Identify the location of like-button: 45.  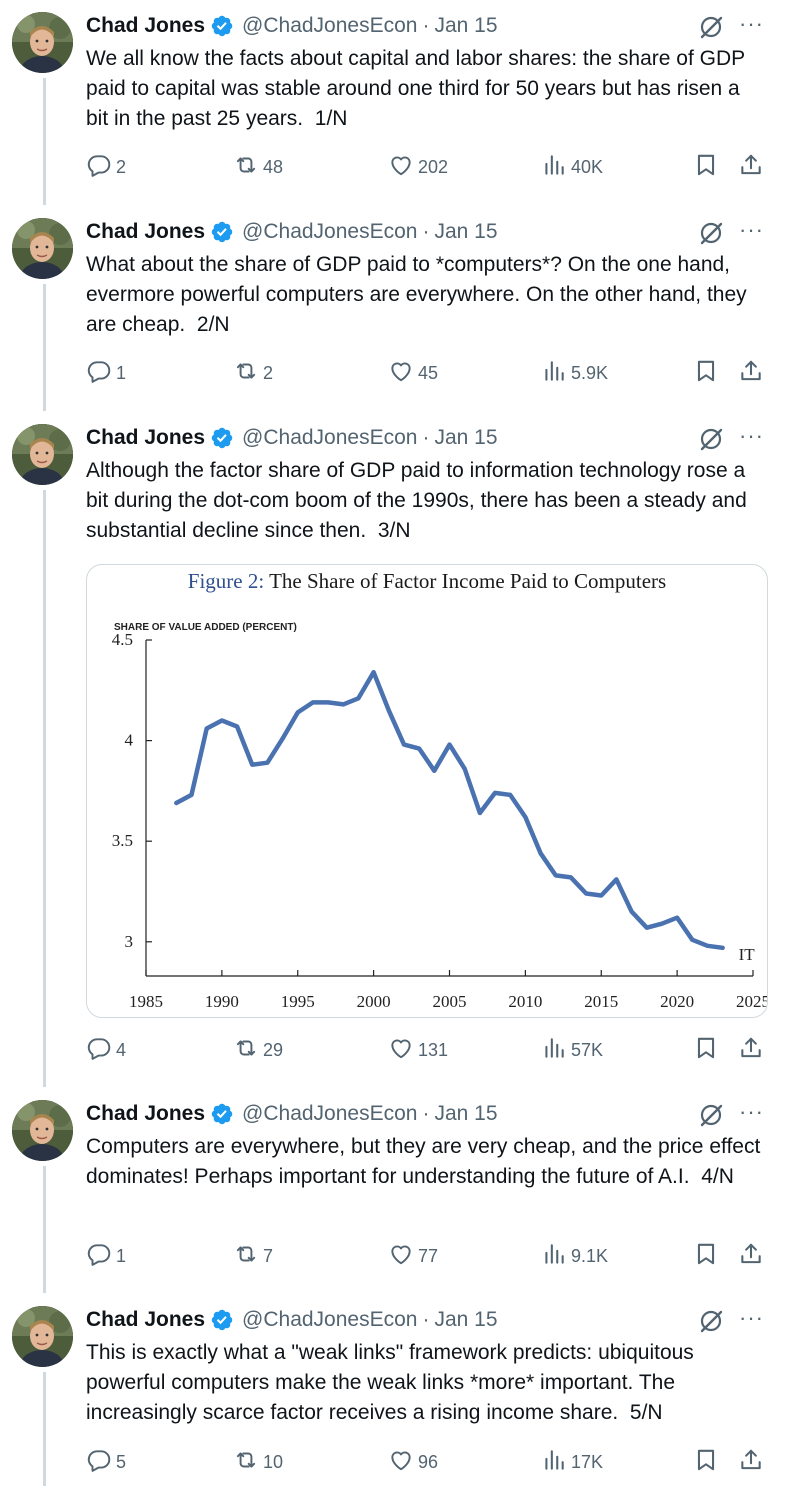
(413, 373).